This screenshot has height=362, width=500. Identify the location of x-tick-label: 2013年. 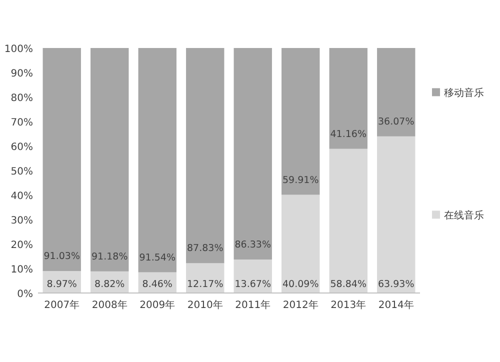
(348, 305).